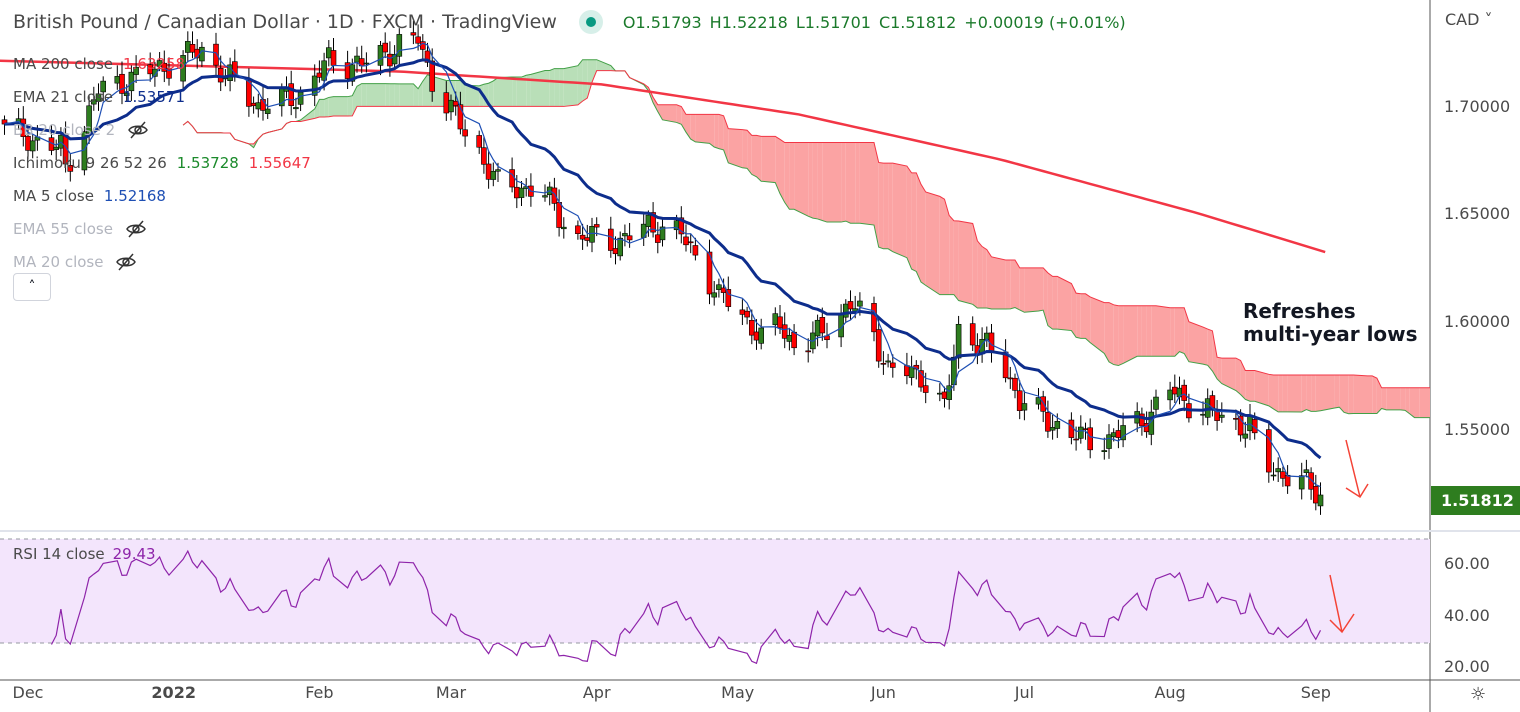 This screenshot has width=1520, height=712. What do you see at coordinates (590, 22) in the screenshot?
I see `market-status-icon` at bounding box center [590, 22].